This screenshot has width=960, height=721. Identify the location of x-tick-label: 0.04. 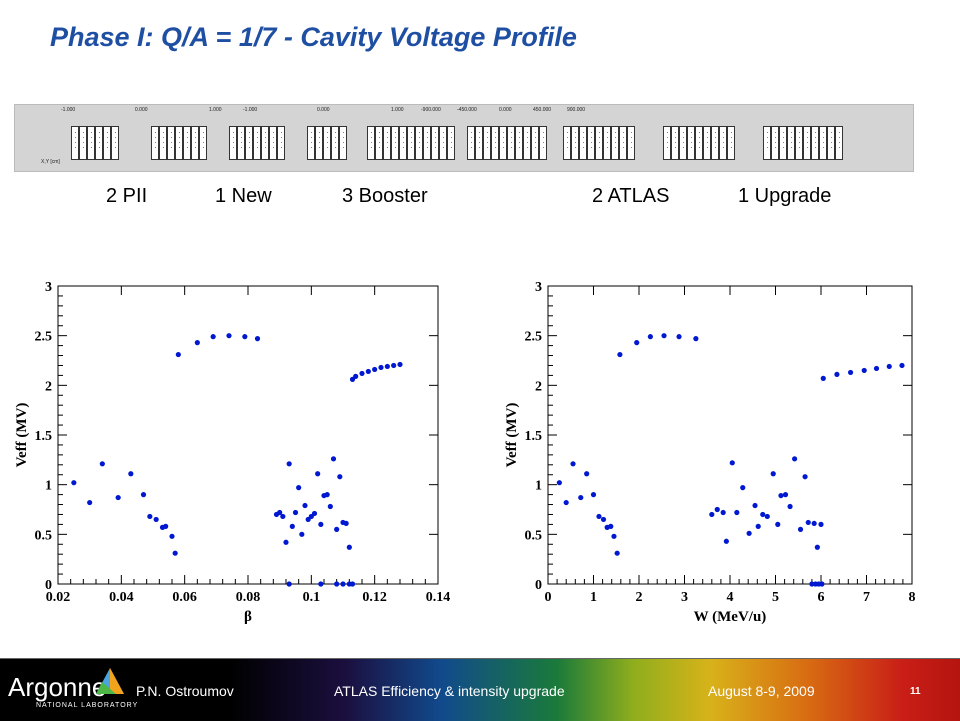
(121, 597).